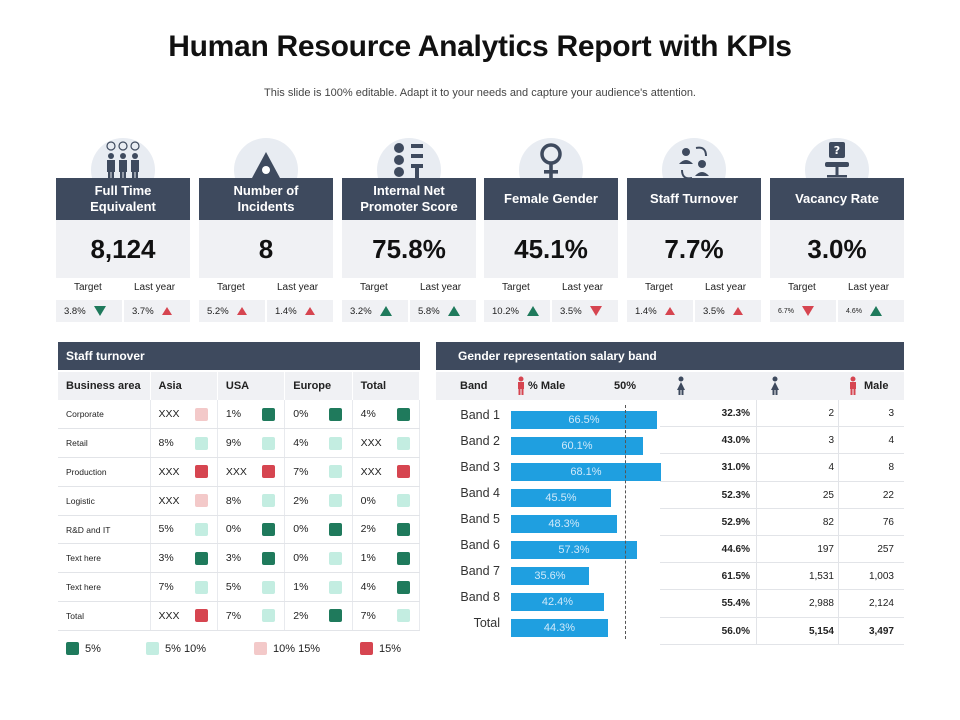 This screenshot has width=960, height=720. I want to click on table-row: 52.3% 25 22, so click(782, 495).